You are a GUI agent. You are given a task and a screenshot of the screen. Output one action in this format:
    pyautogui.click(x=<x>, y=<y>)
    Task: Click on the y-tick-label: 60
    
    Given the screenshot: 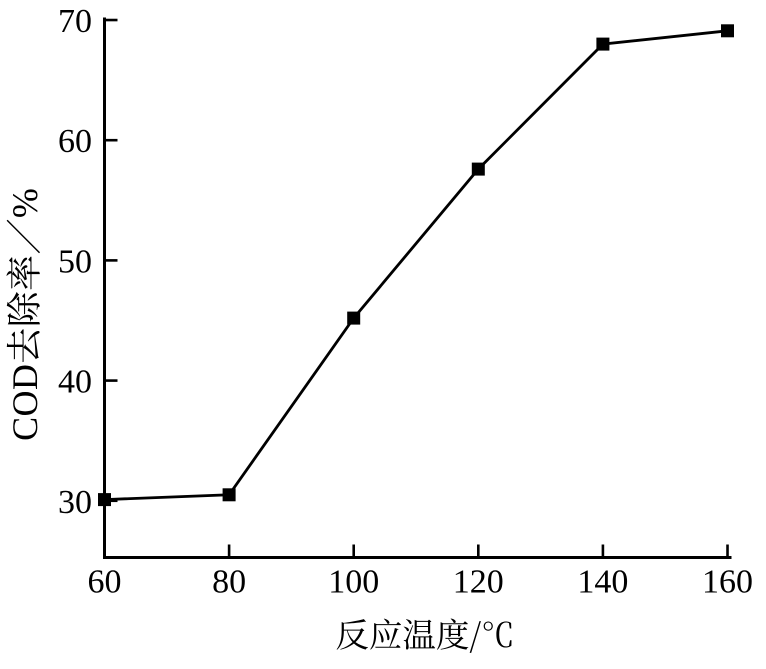 What is the action you would take?
    pyautogui.click(x=75, y=141)
    